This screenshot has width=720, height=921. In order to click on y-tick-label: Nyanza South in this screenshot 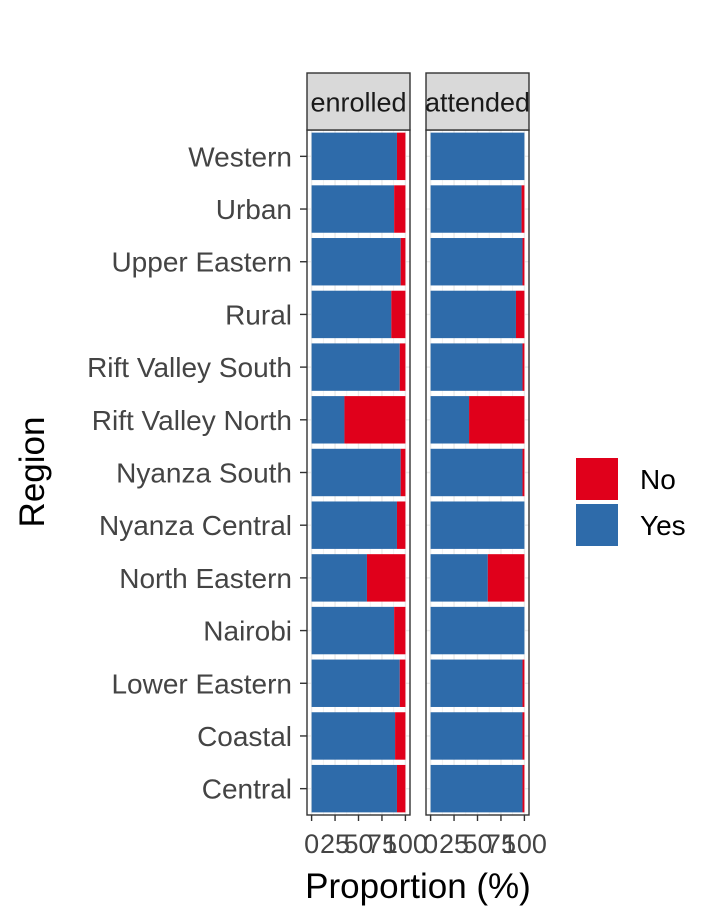, I will do `click(204, 473)`.